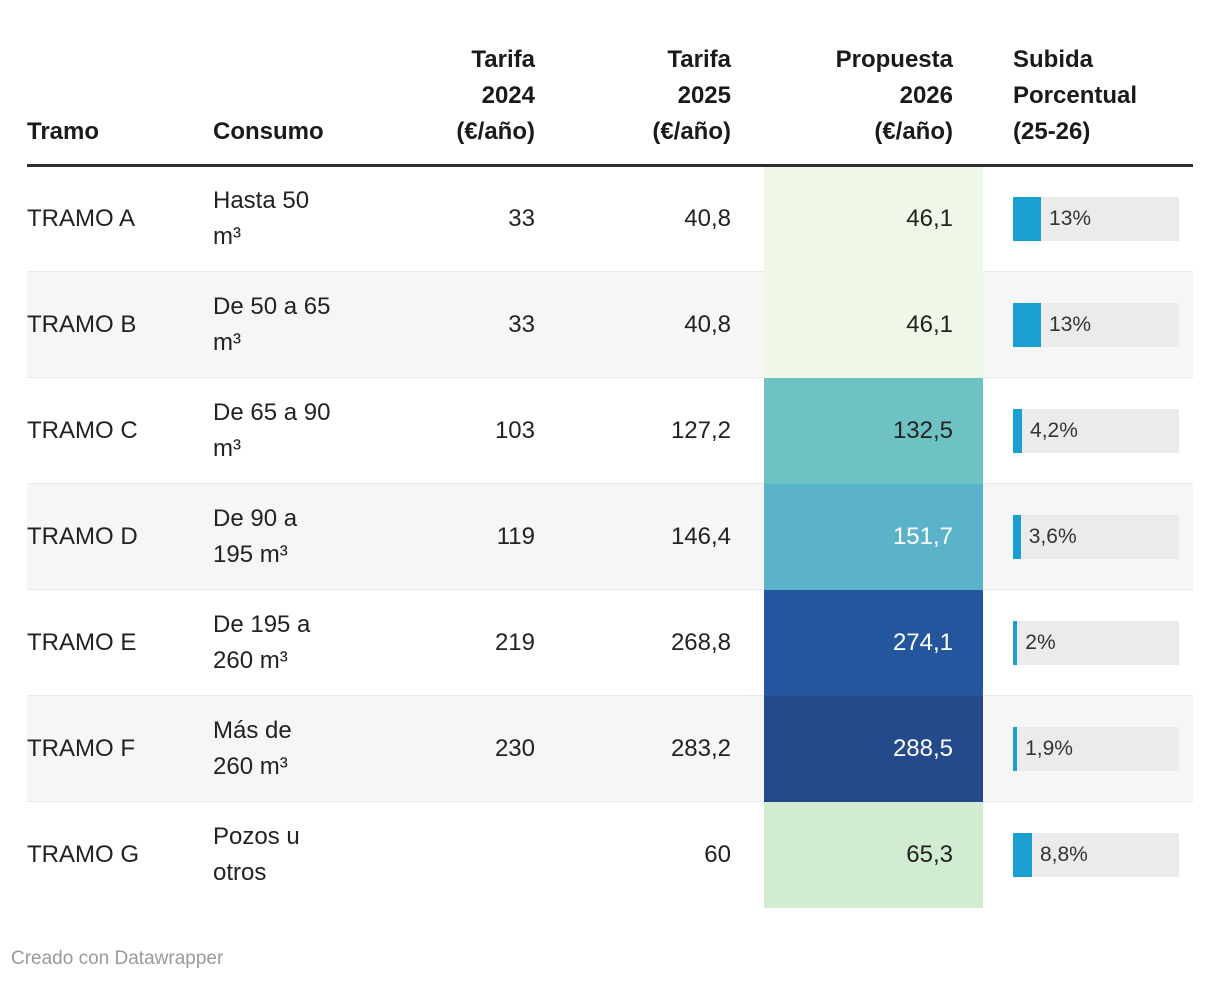 The height and width of the screenshot is (990, 1220). Describe the element at coordinates (1063, 854) in the screenshot. I see `subida-bar-label: 8,8%` at that location.